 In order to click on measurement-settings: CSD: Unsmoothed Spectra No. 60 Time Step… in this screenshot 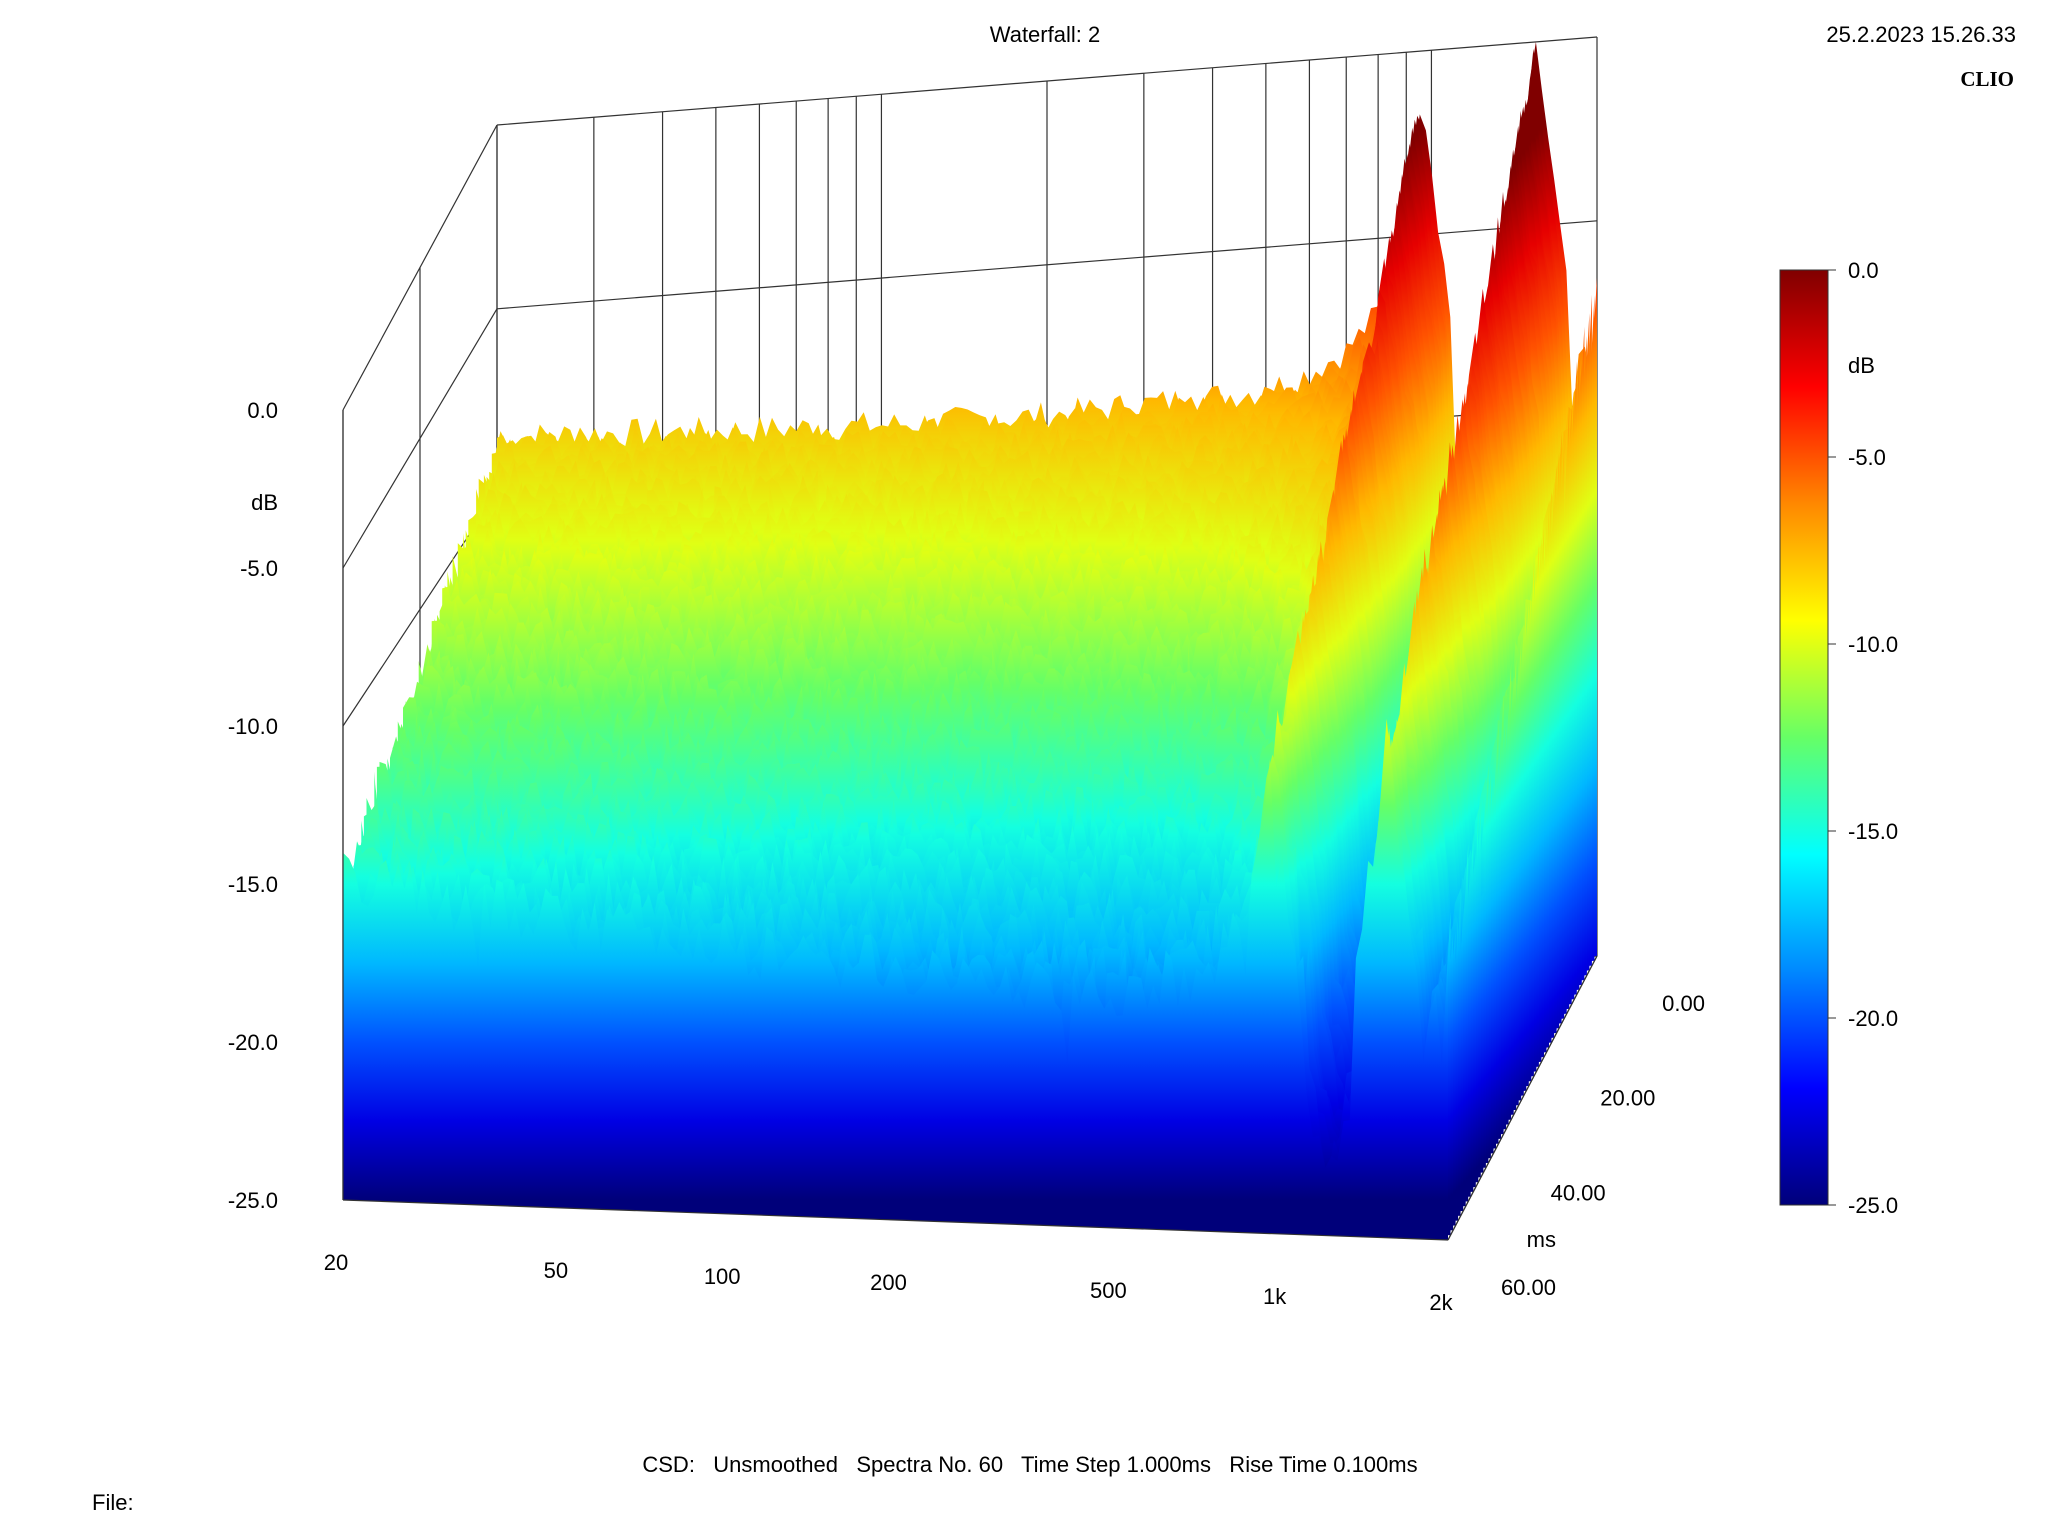, I will do `click(1029, 1464)`.